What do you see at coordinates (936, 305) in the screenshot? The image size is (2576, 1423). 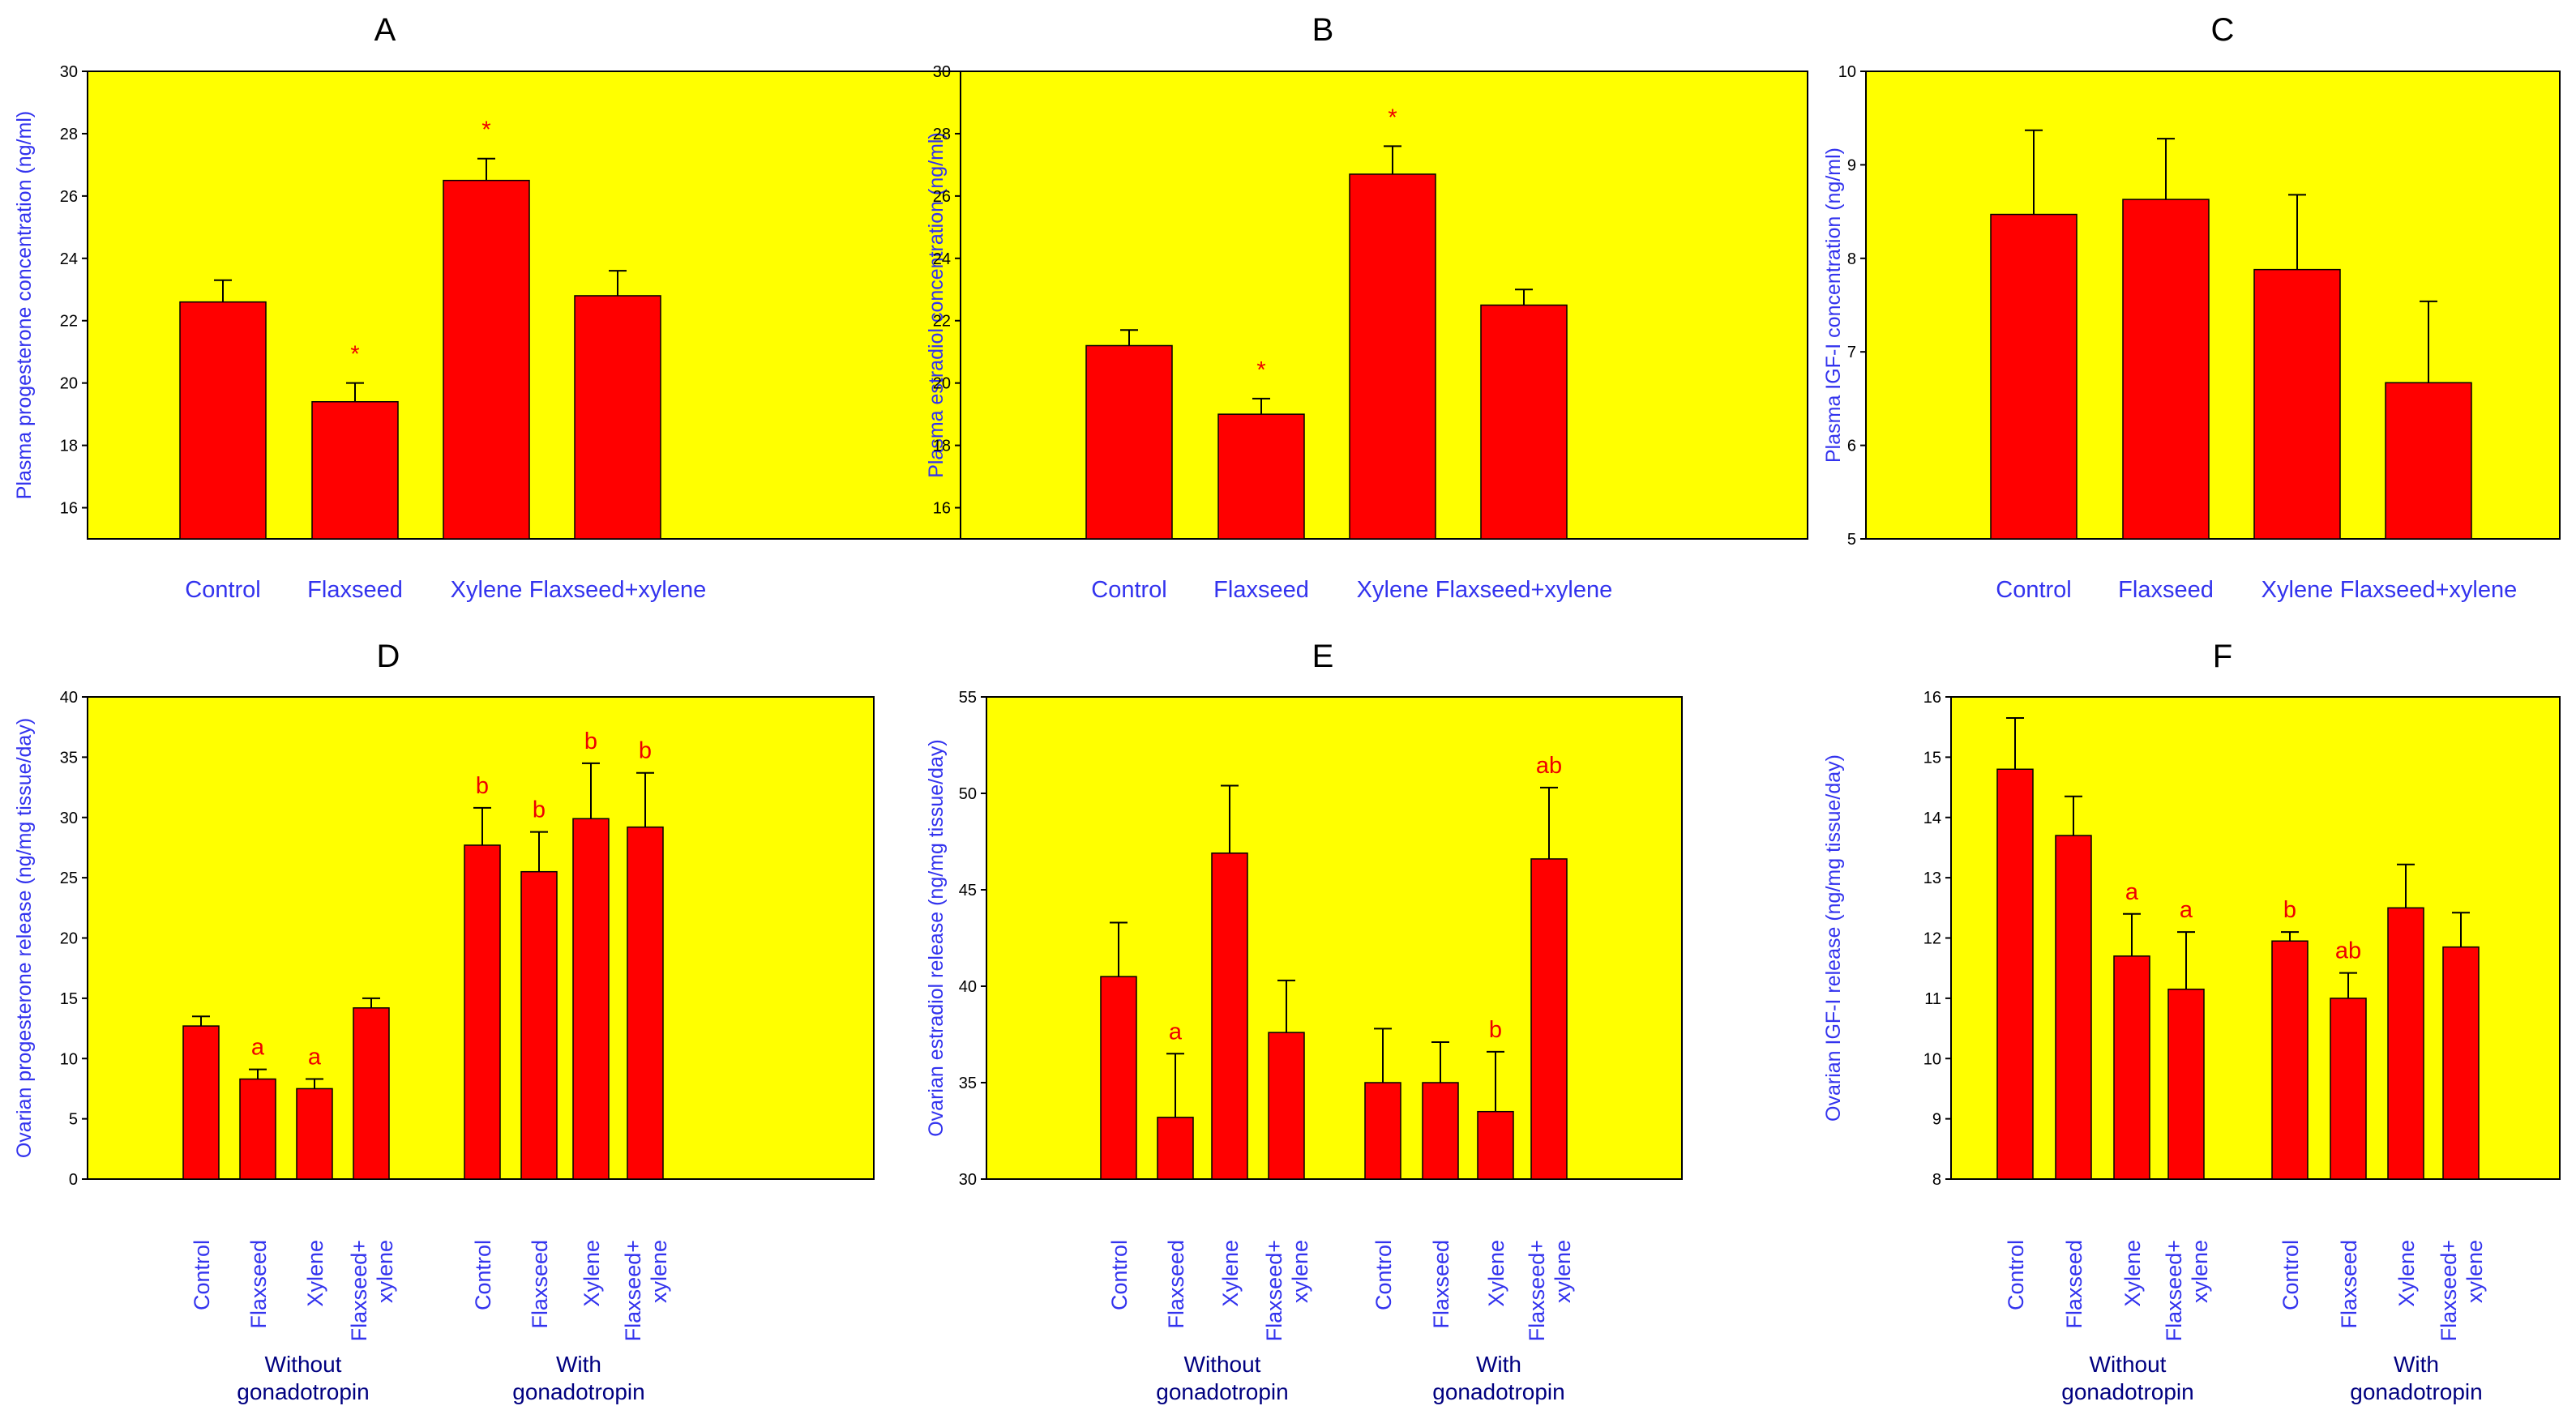 I see `y-axis-label-B: Plasma estradiol concentration (ng/ml)` at bounding box center [936, 305].